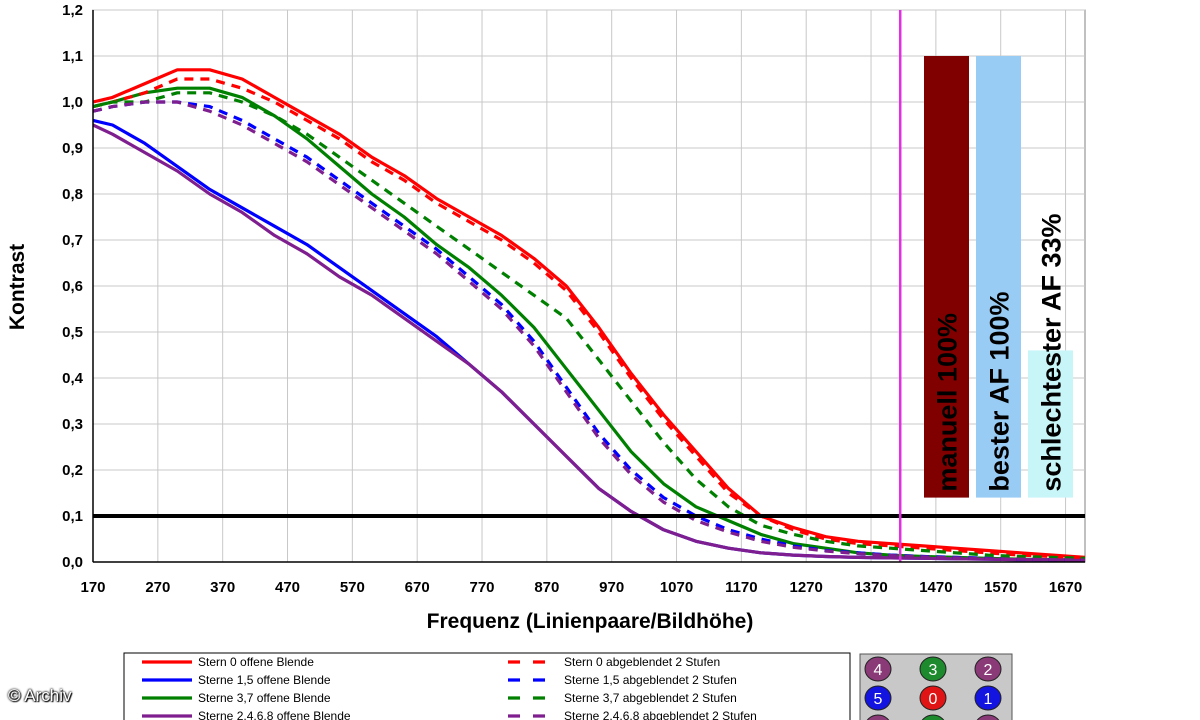  I want to click on star-position-badges: 4 3 2 5 0 1, so click(936, 686).